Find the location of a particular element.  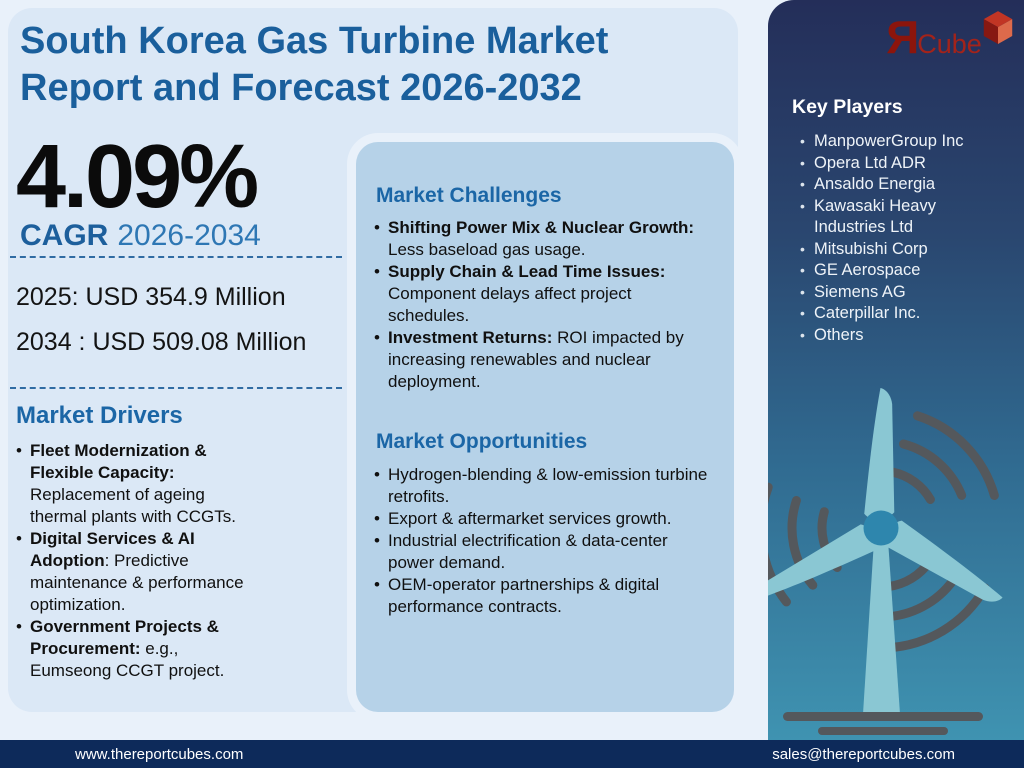

list-item: Export & aftermarket services growth. is located at coordinates (545, 519).